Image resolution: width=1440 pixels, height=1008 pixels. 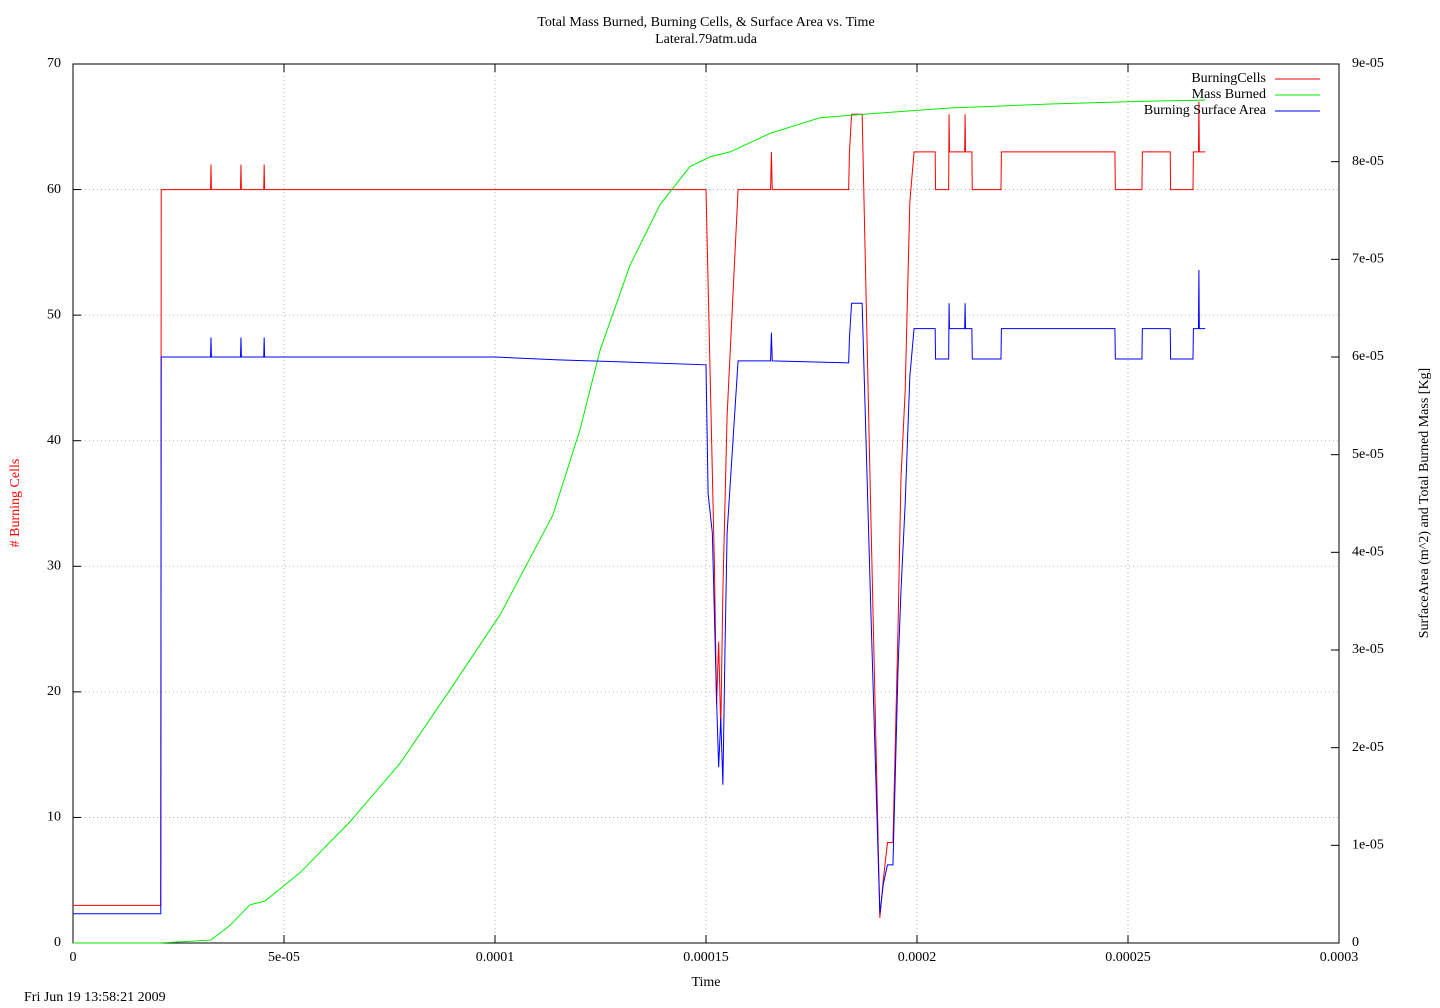 I want to click on y-axis-label: # Burning Cells, so click(x=15, y=503).